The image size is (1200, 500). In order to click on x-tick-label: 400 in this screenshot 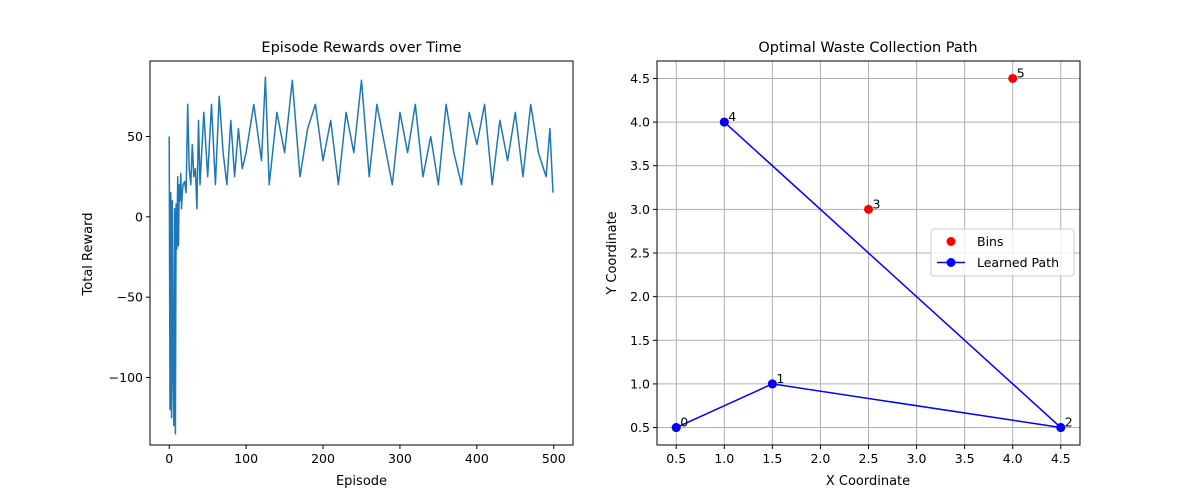, I will do `click(477, 458)`.